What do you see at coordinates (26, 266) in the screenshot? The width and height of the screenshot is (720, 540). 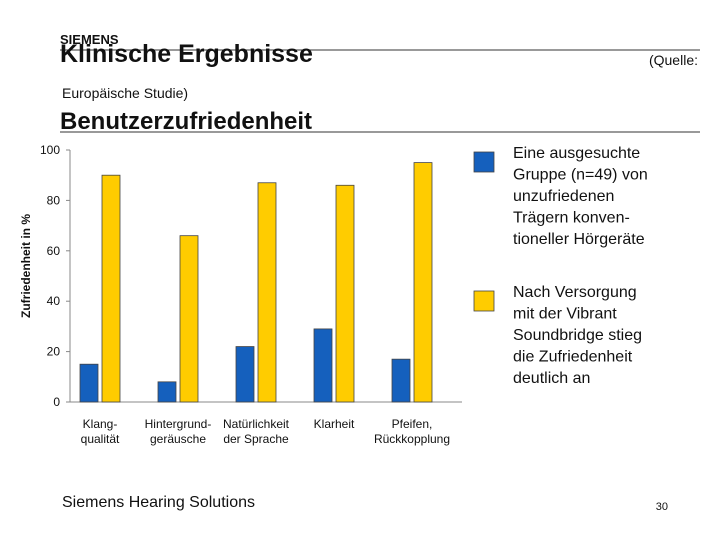 I see `y-axis-label: Zufriedenheit in %` at bounding box center [26, 266].